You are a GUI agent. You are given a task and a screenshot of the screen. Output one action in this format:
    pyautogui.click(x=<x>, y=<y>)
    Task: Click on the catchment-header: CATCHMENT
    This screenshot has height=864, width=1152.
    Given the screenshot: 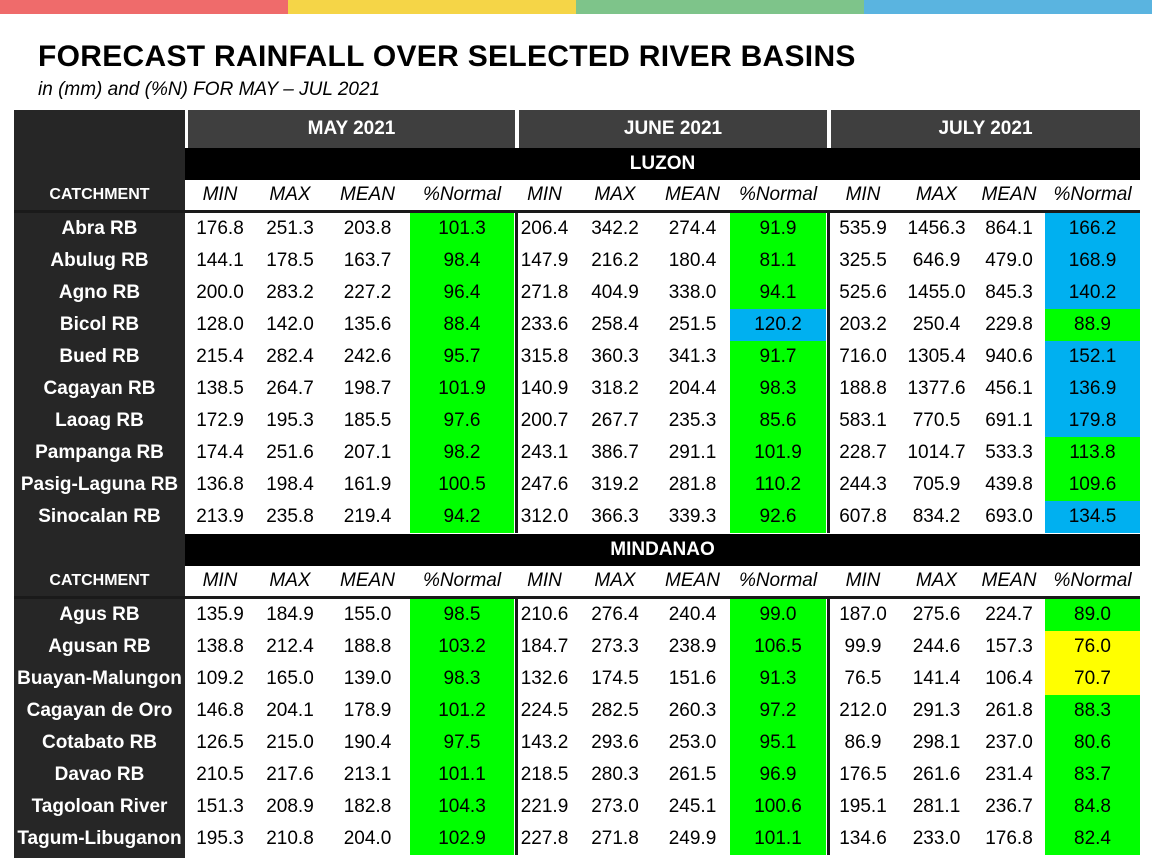 What is the action you would take?
    pyautogui.click(x=99, y=580)
    